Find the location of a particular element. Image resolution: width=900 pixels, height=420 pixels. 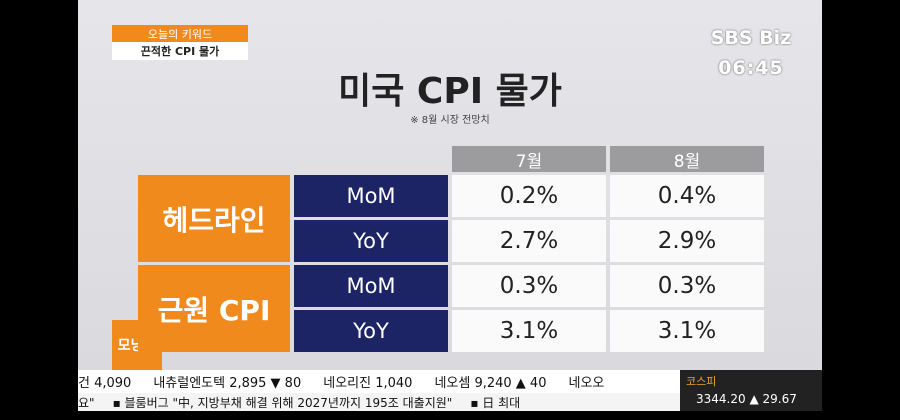

clock: 06:45 is located at coordinates (751, 68).